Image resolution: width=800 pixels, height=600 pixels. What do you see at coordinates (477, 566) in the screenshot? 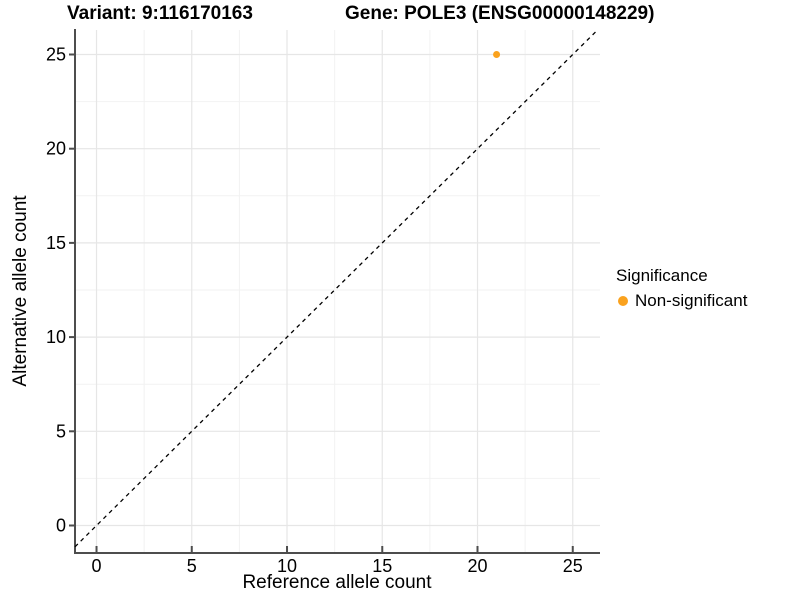
I see `x-tick-label: 20` at bounding box center [477, 566].